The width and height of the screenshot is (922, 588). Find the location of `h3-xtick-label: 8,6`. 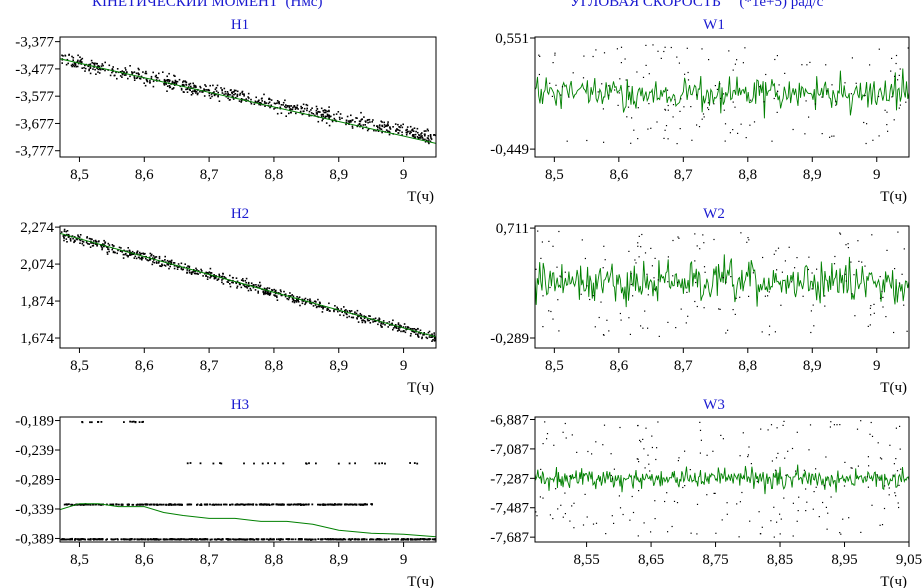

h3-xtick-label: 8,6 is located at coordinates (144, 560).